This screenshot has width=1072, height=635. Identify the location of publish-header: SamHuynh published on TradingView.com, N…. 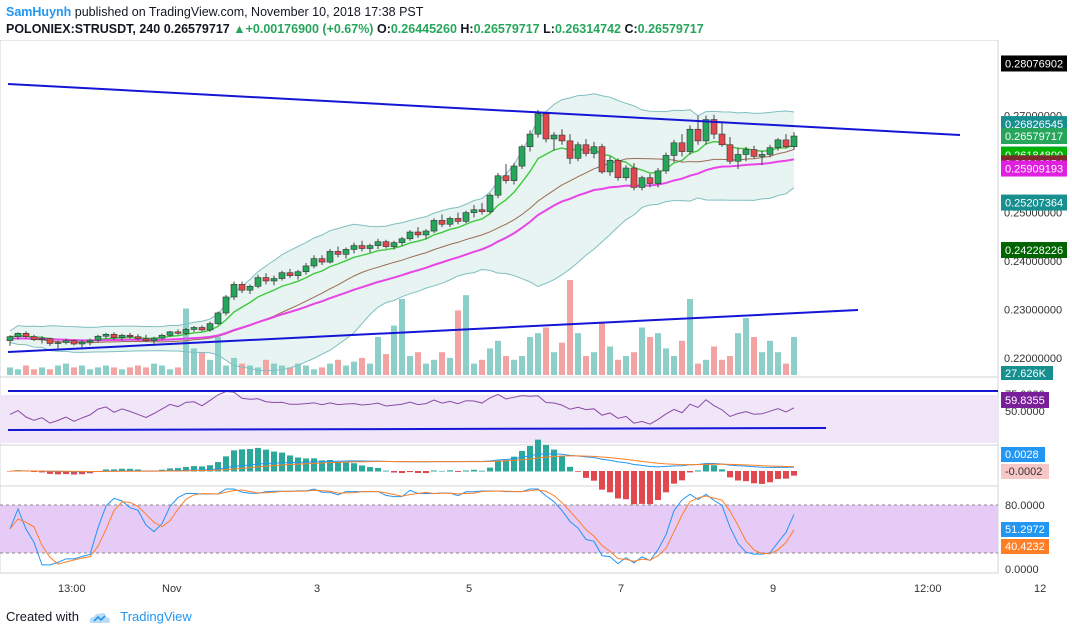
(214, 12).